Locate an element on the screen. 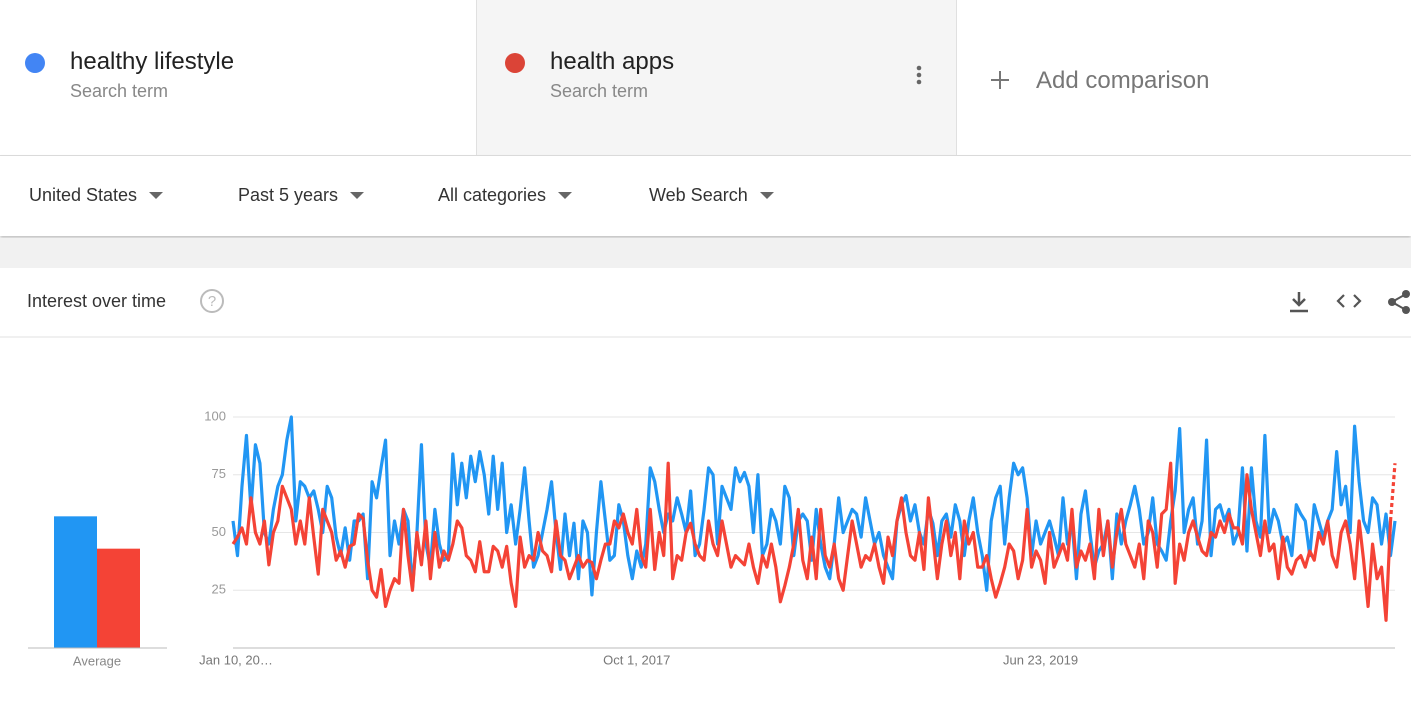 The height and width of the screenshot is (704, 1411). term-name: health apps is located at coordinates (612, 61).